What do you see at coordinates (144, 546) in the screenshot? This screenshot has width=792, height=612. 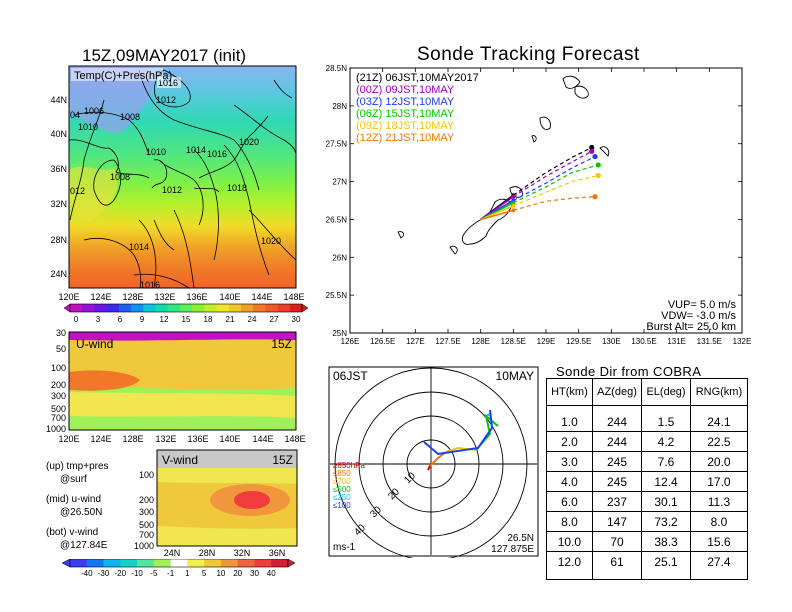 I see `vwind-p-1000: 1000` at bounding box center [144, 546].